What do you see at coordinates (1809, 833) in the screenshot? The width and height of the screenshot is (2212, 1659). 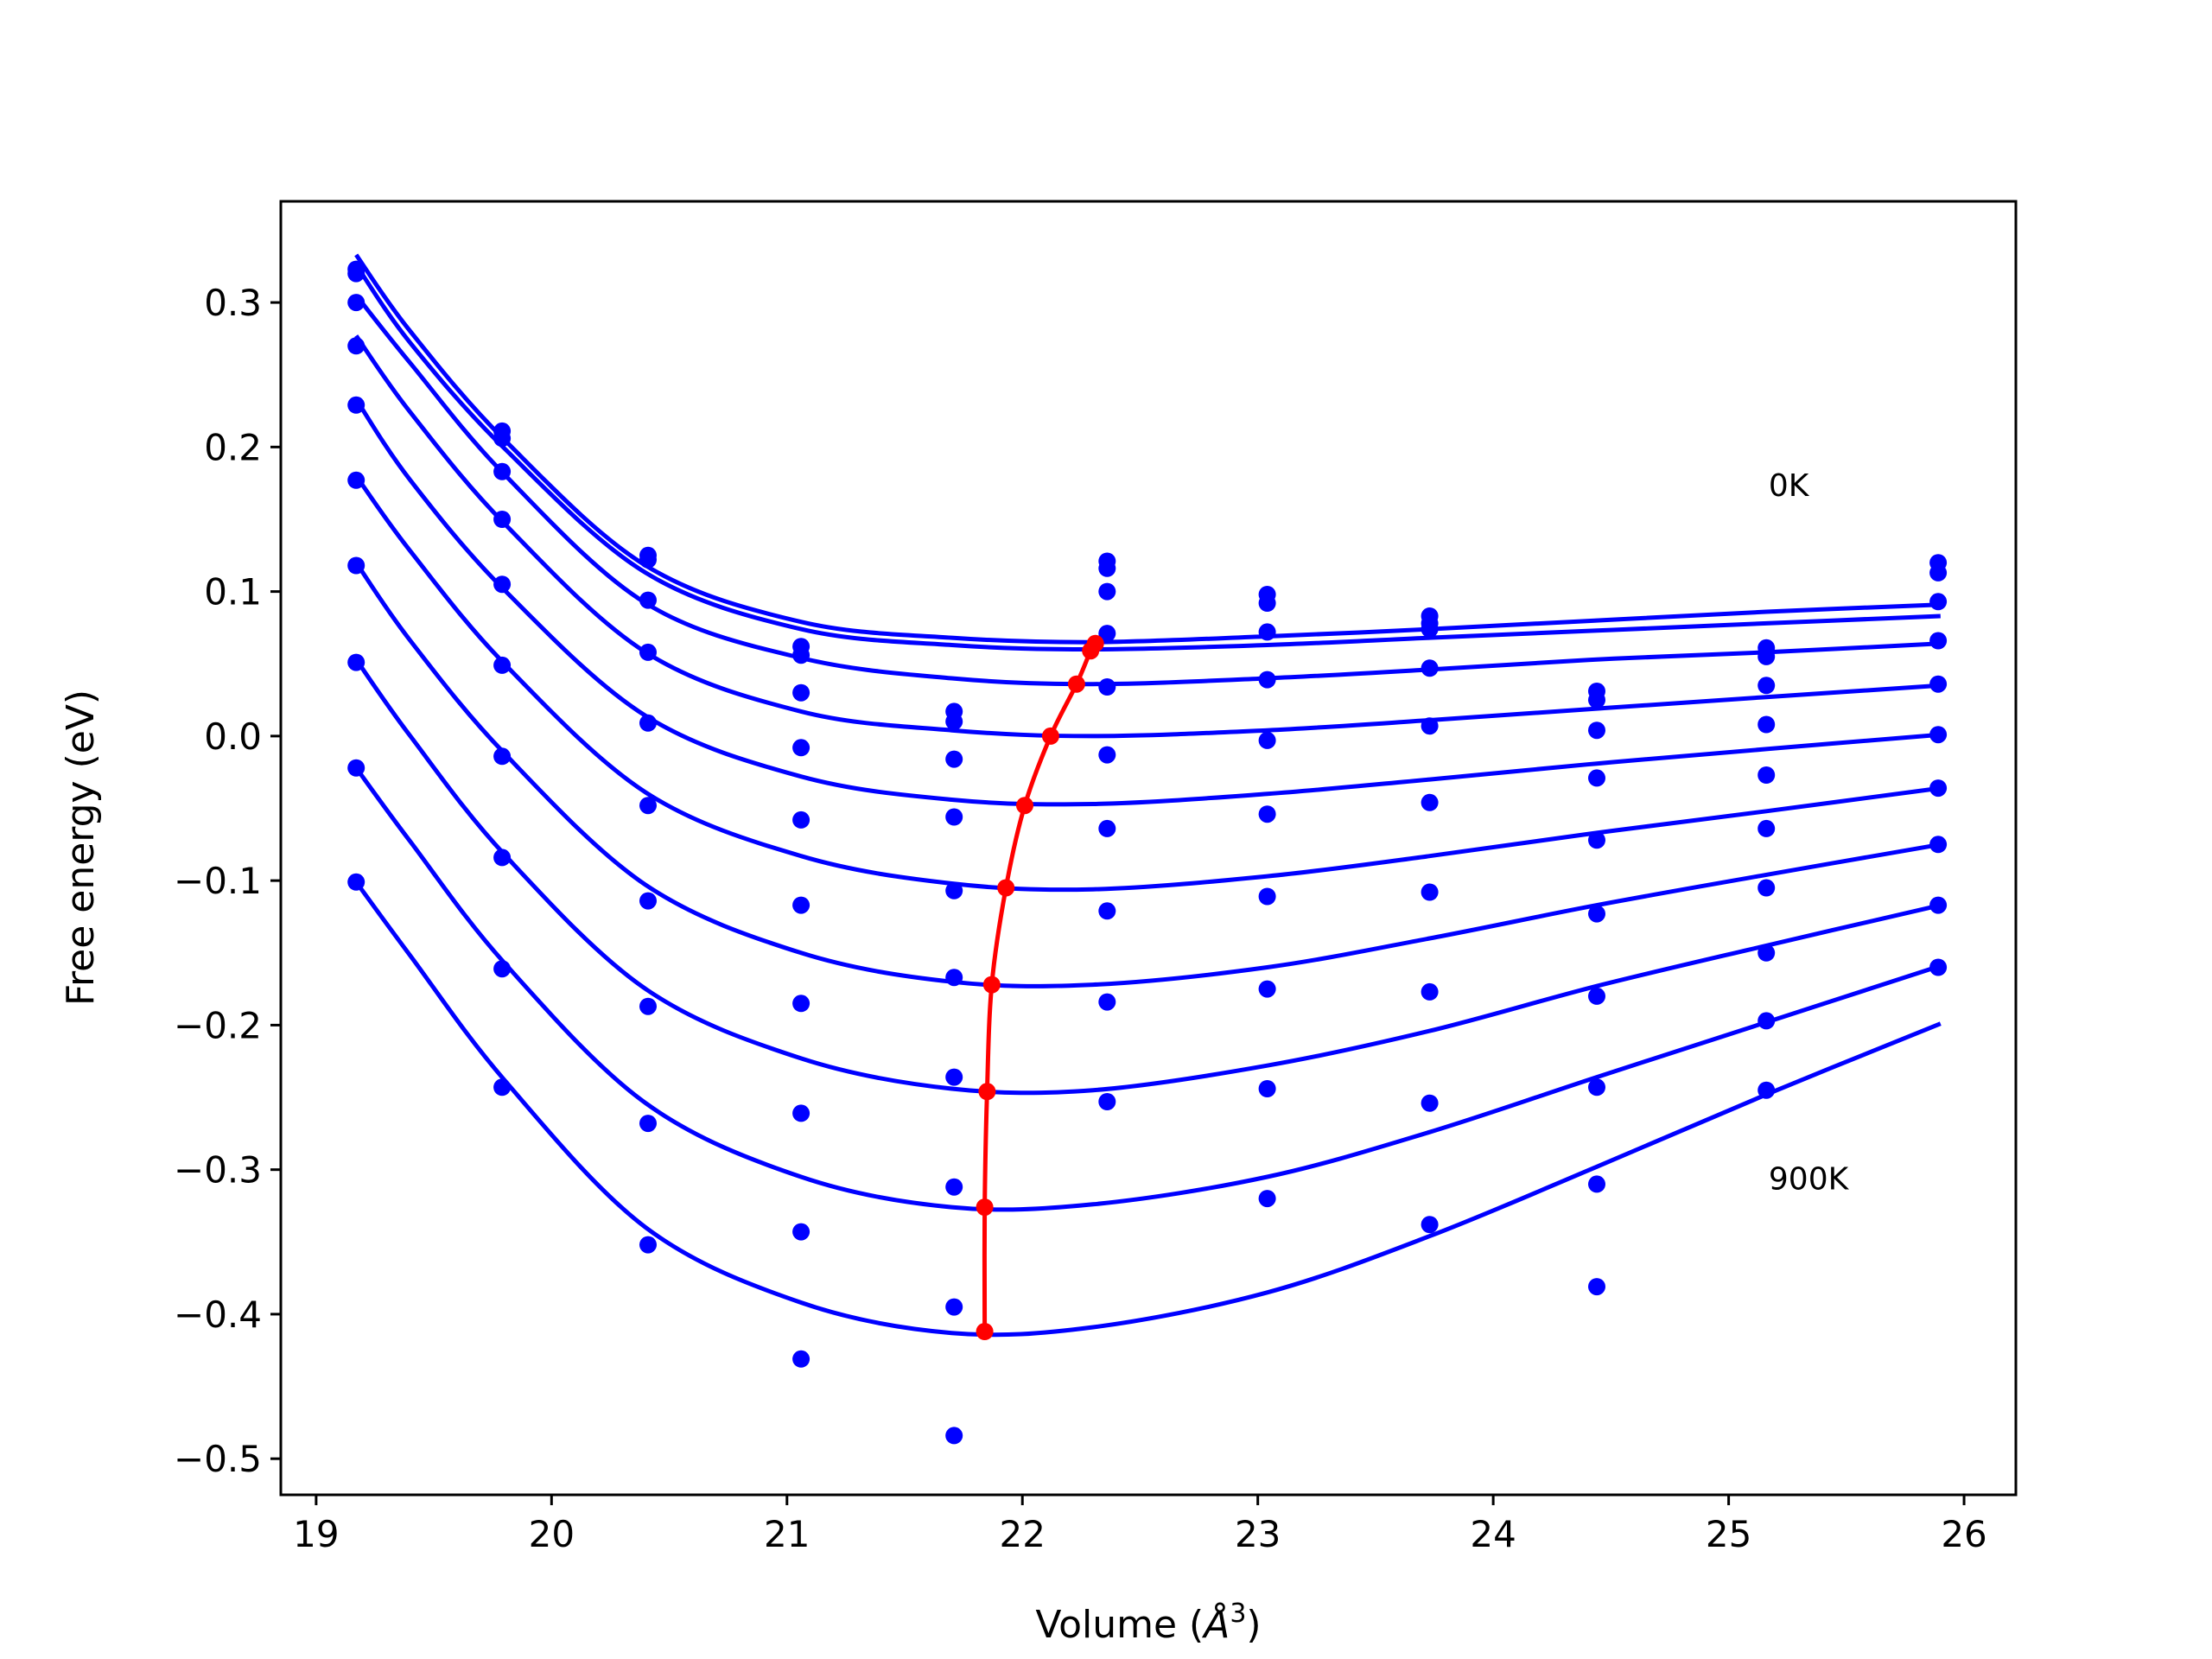 I see `annotations: 0K 900K` at bounding box center [1809, 833].